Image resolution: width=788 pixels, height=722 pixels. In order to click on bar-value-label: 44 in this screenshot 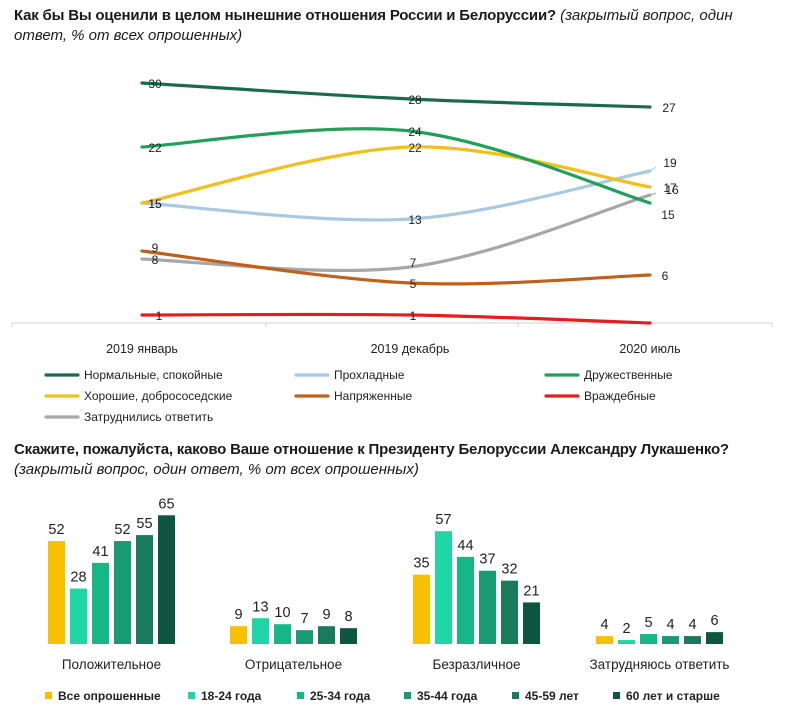, I will do `click(465, 546)`.